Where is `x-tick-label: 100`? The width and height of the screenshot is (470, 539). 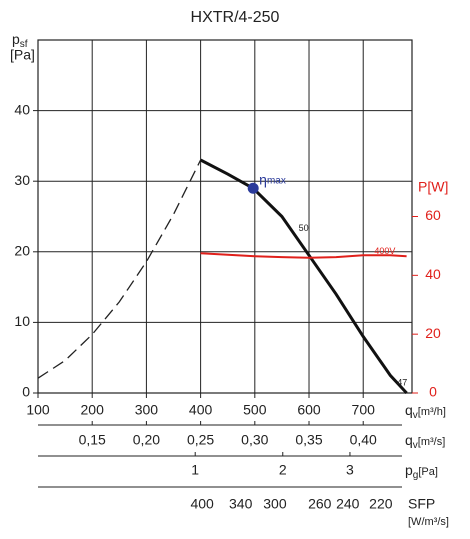 x-tick-label: 100 is located at coordinates (38, 410).